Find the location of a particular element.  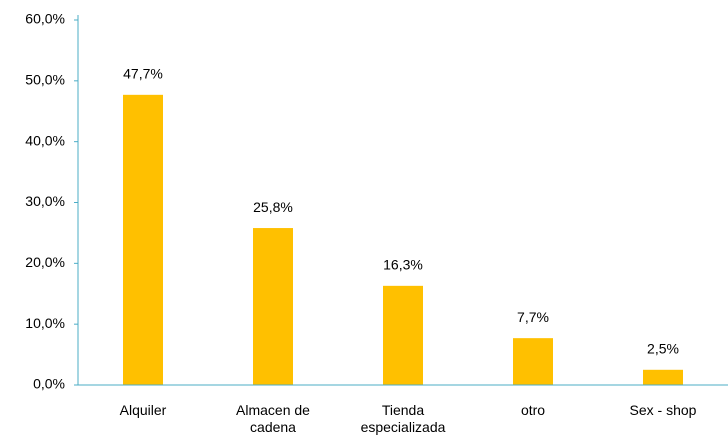

y-tick-label: 30,0% is located at coordinates (45, 201).